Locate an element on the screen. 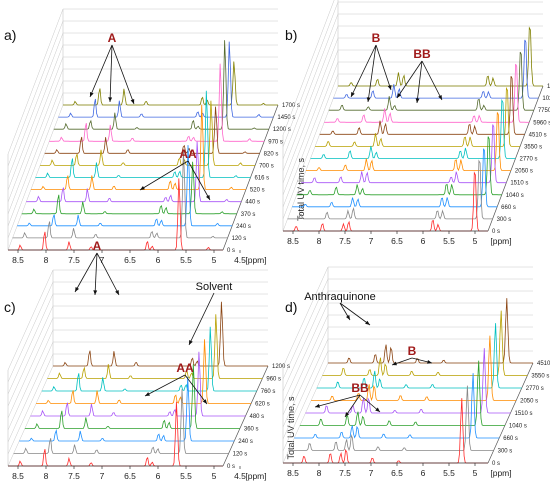 Image resolution: width=550 pixels, height=482 pixels. time-label: 1450 s is located at coordinates (286, 118).